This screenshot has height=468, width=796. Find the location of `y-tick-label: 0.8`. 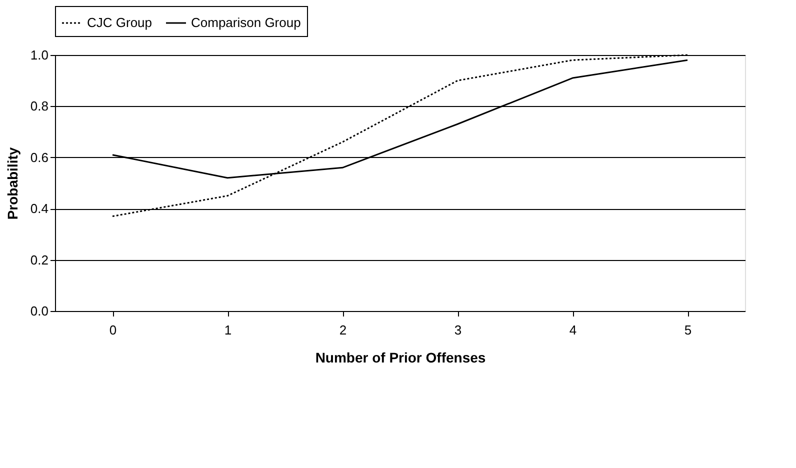

y-tick-label: 0.8 is located at coordinates (39, 106).